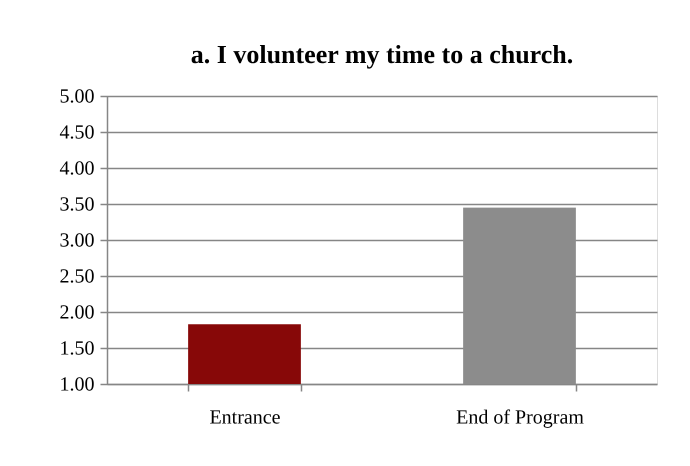 The image size is (690, 466). I want to click on y-tick-label: 4.00, so click(77, 169).